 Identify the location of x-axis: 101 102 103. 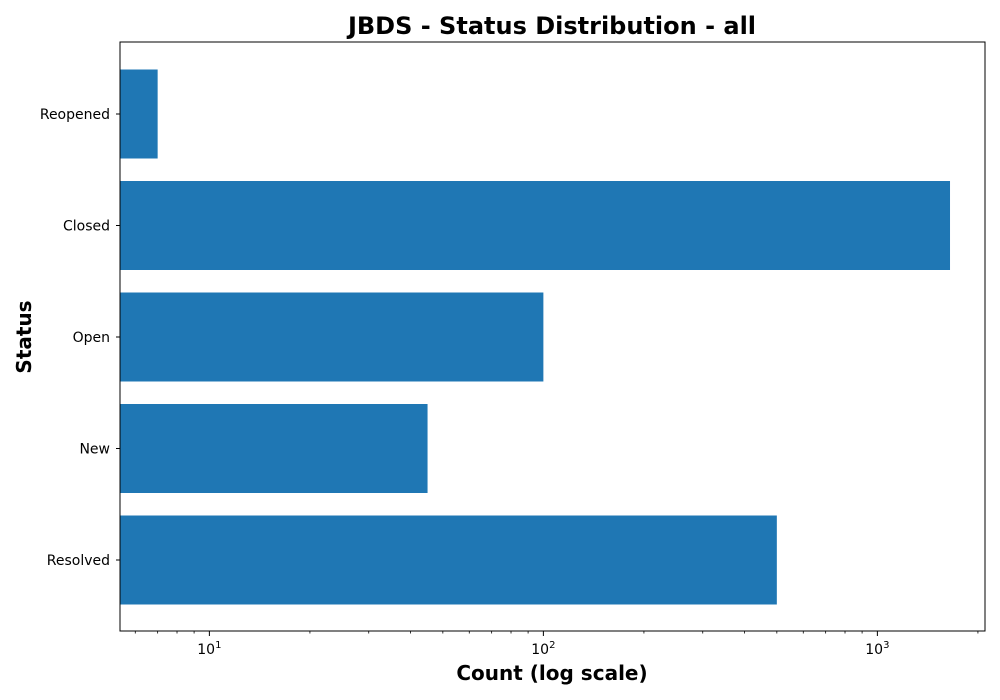
(556, 644).